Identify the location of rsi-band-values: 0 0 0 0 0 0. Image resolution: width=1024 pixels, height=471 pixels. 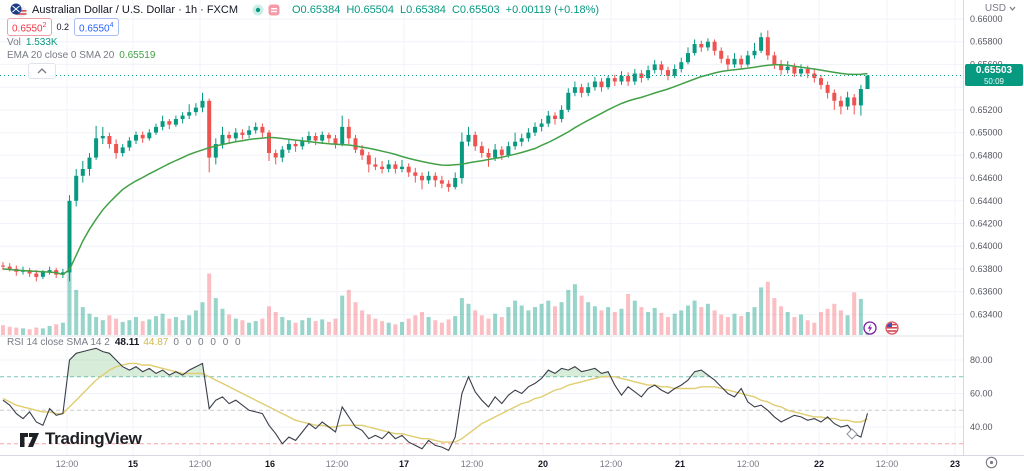
(208, 342).